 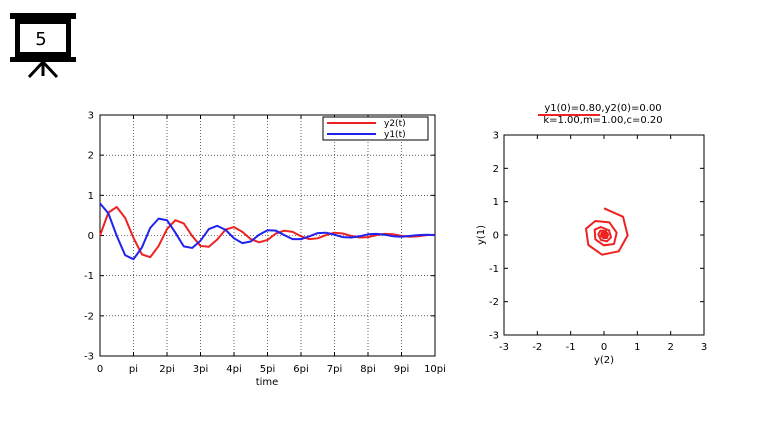 I want to click on y-tick-label: -2, so click(x=89, y=316).